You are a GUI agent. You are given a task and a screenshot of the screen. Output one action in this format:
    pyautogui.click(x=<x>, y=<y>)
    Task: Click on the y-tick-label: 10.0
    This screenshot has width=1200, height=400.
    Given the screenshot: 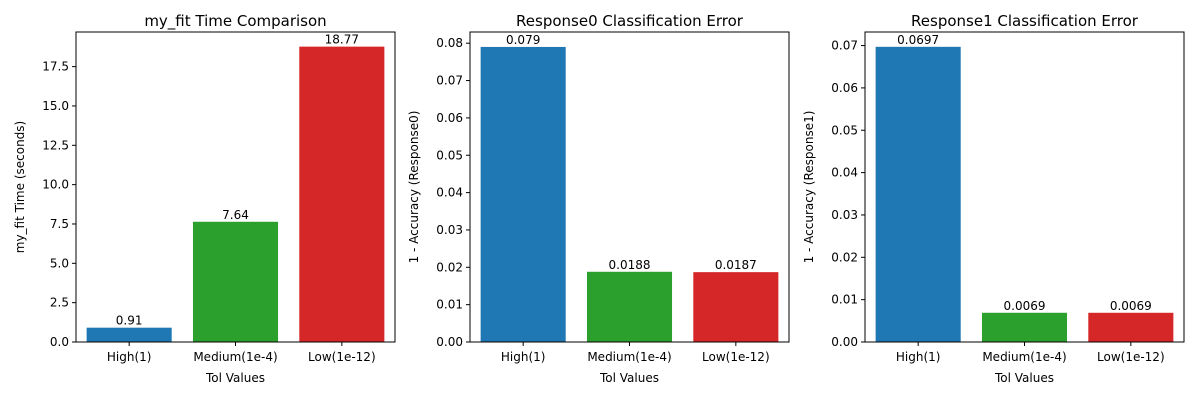 What is the action you would take?
    pyautogui.click(x=55, y=185)
    